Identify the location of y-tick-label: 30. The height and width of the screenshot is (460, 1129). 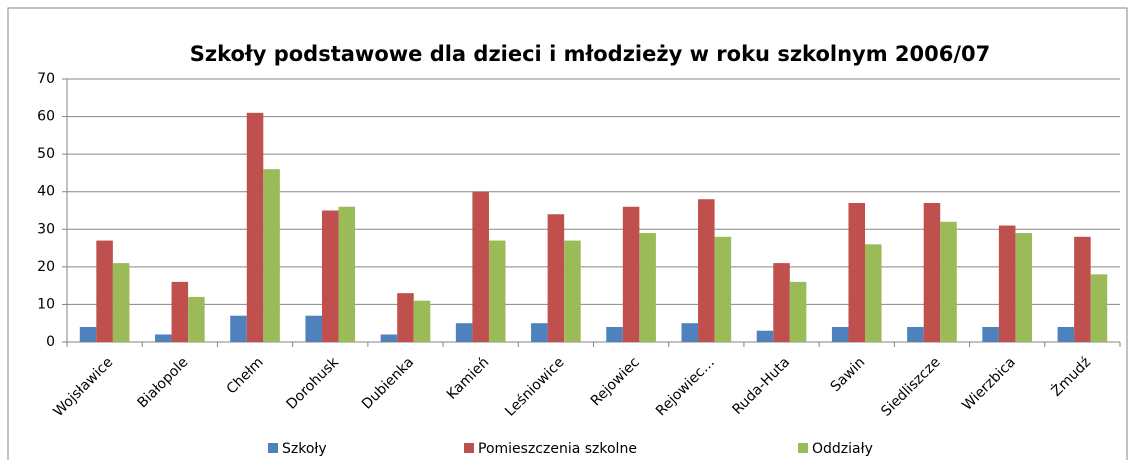
(46, 229).